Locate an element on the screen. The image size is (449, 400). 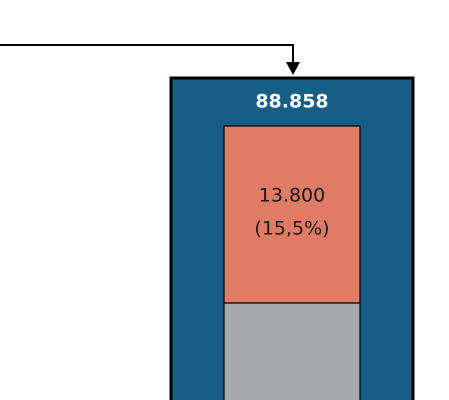
segment-share: (15,5%) is located at coordinates (291, 229).